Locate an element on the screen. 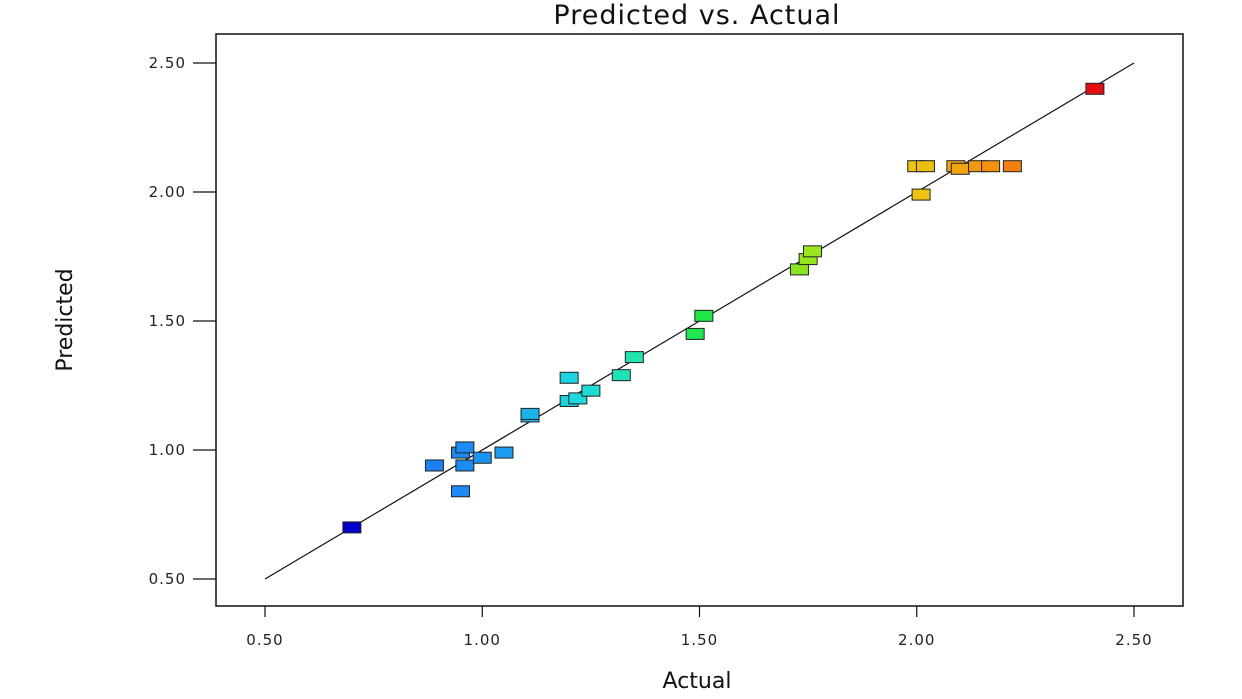 The image size is (1242, 699). x-tick-label: 0.50 is located at coordinates (264, 640).